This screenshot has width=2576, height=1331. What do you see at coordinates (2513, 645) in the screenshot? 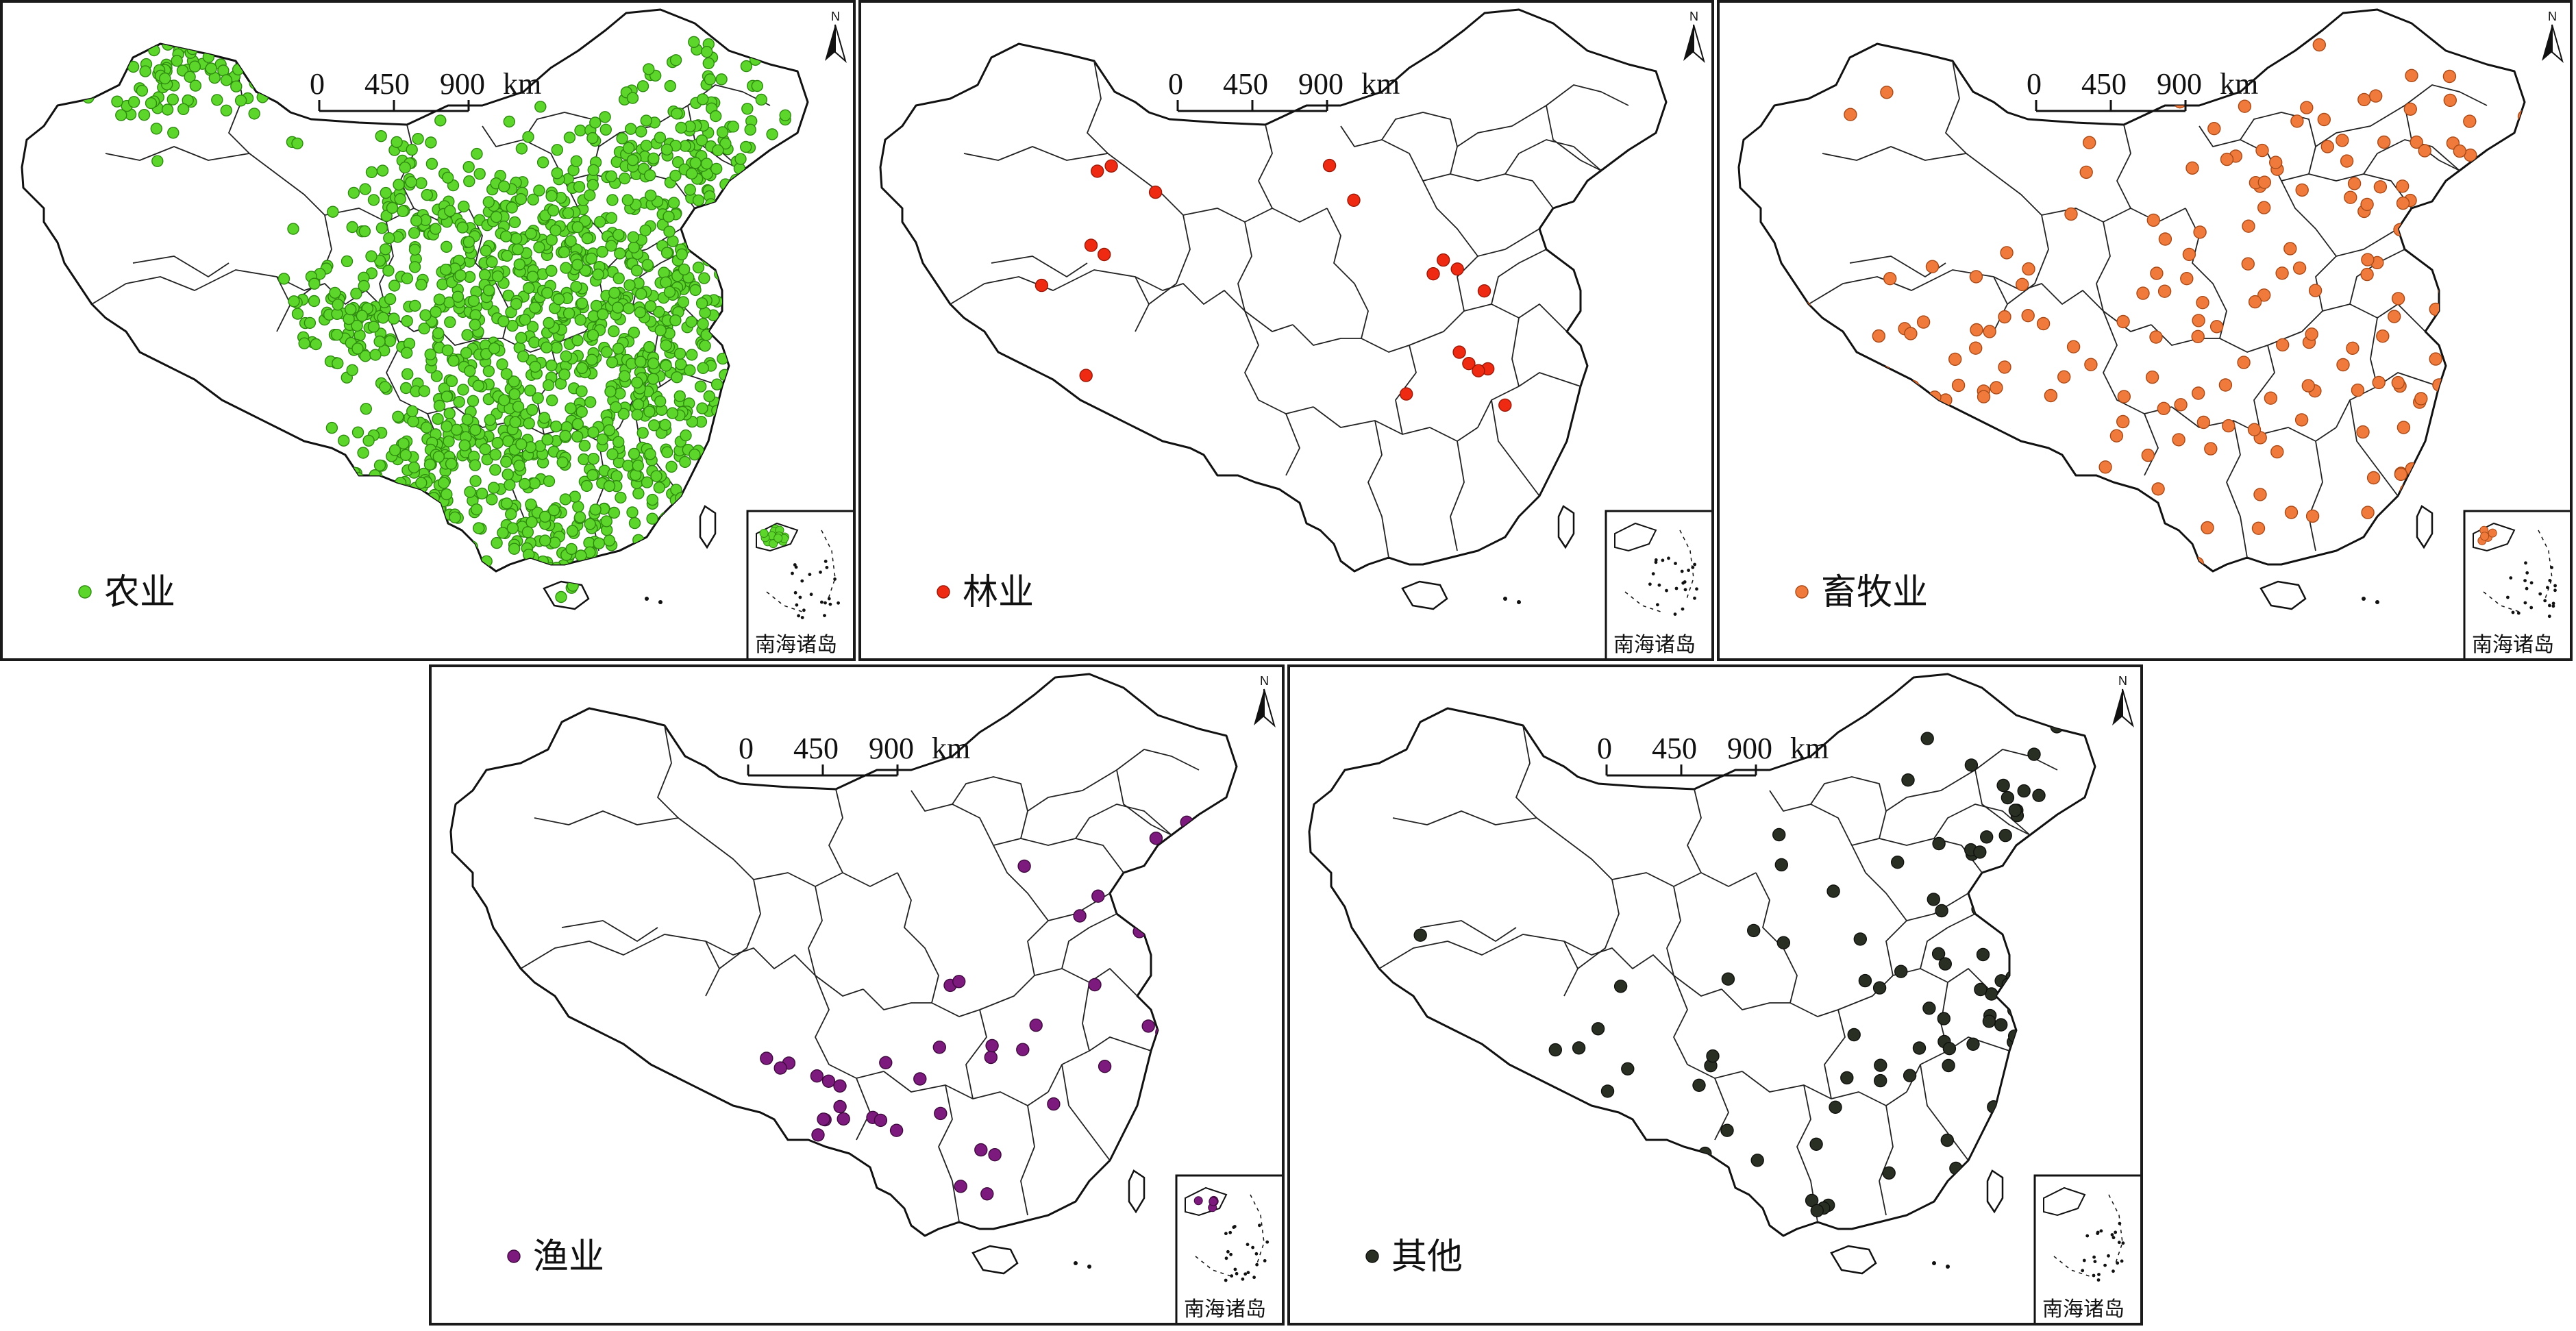
I see `inset-label: 南海诸岛` at bounding box center [2513, 645].